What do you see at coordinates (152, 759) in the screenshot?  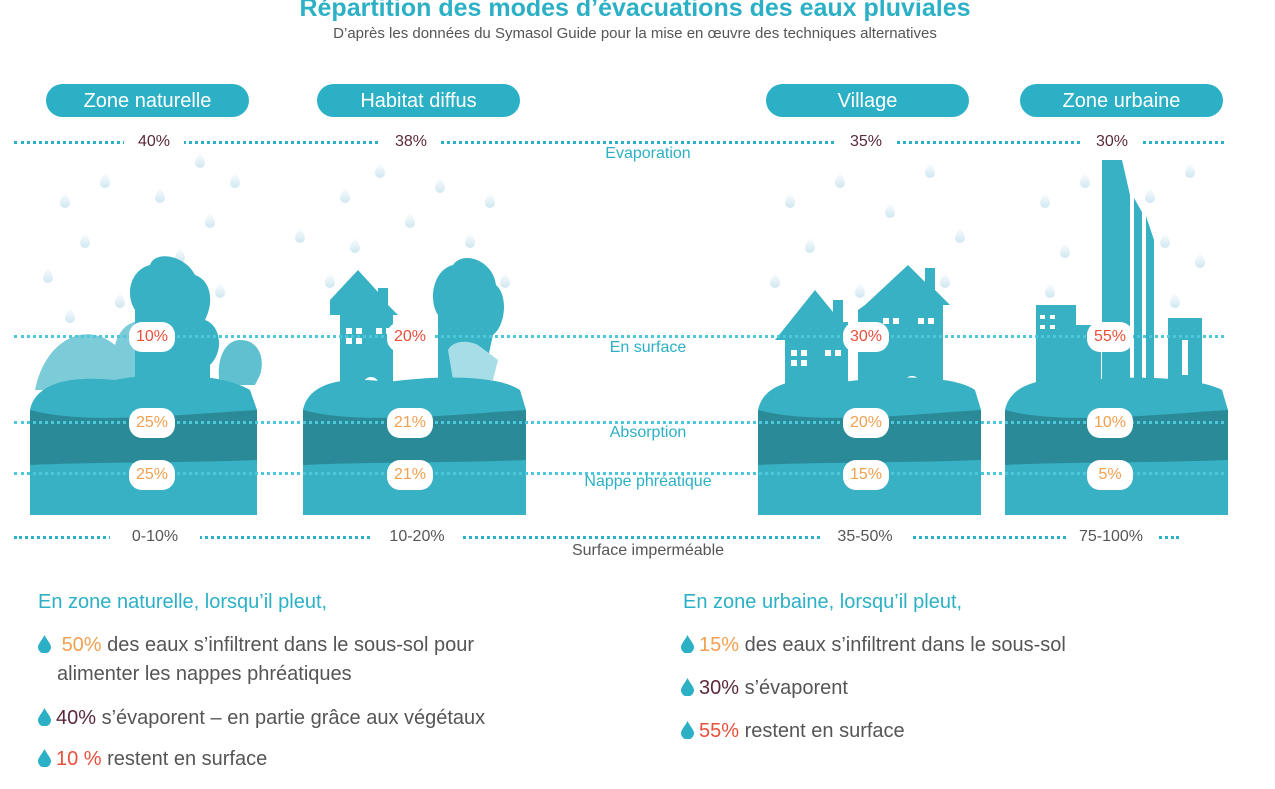 I see `summary-naturelle-item: 10 % restent en surface` at bounding box center [152, 759].